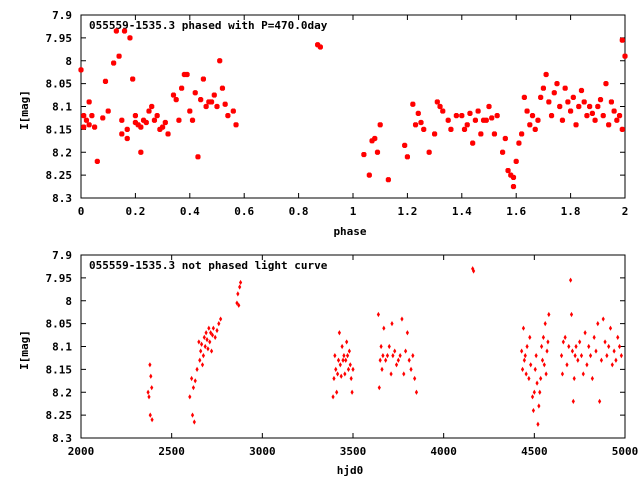 This screenshot has height=480, width=640. I want to click on x-tick-label: 4500, so click(534, 451).